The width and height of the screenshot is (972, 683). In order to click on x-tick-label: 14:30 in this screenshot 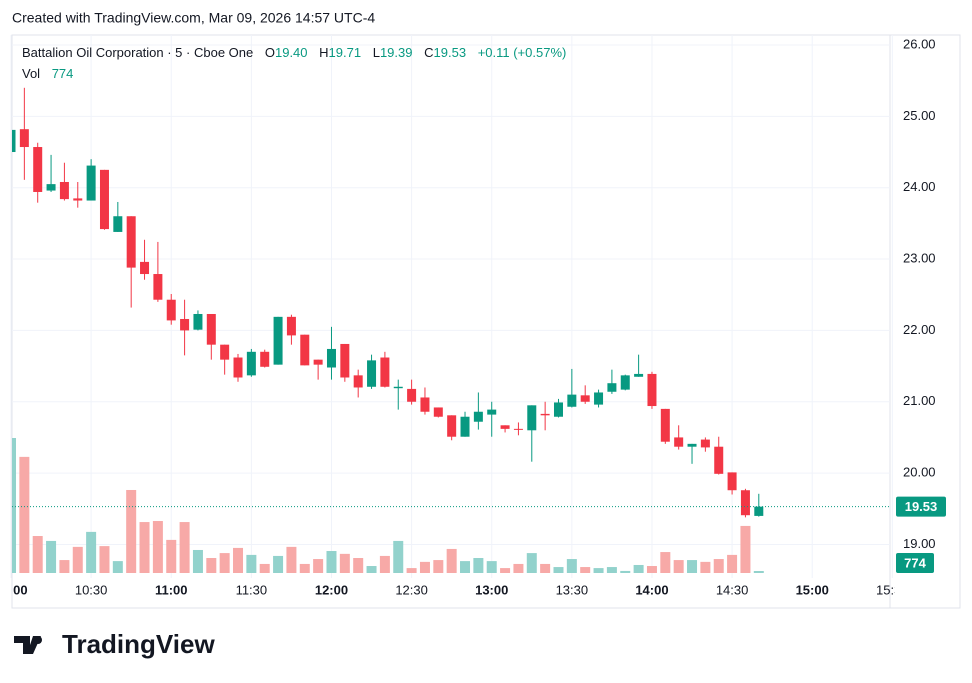, I will do `click(732, 589)`.